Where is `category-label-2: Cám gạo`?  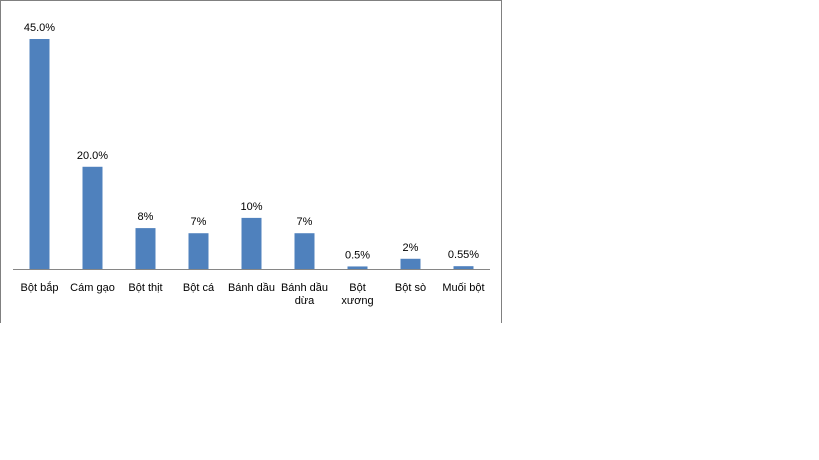 category-label-2: Cám gạo is located at coordinates (92, 288).